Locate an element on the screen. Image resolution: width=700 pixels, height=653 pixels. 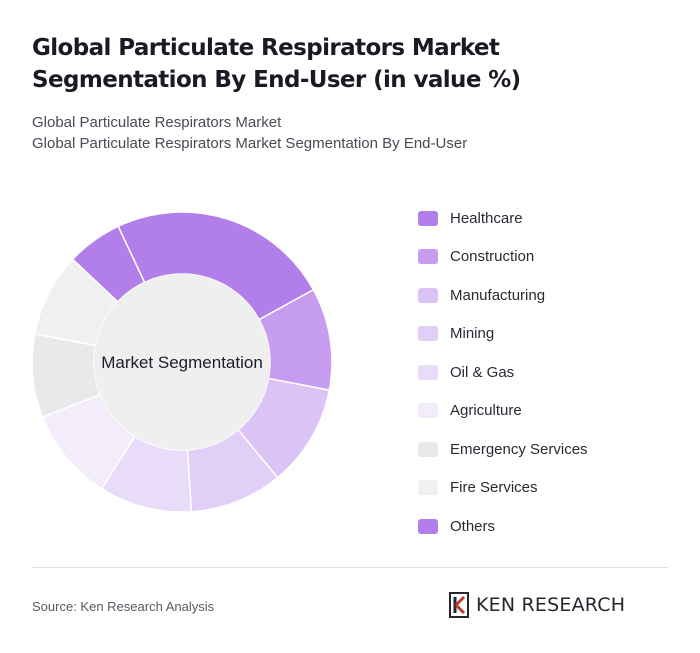
donut-center is located at coordinates (182, 362).